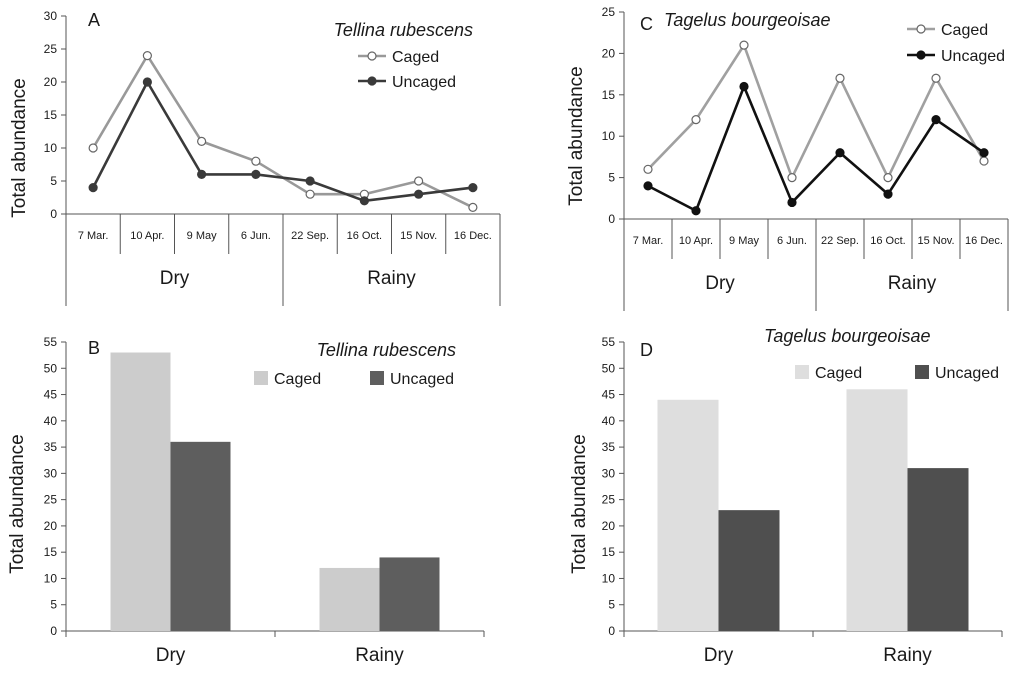 The width and height of the screenshot is (1024, 675). I want to click on panel-letter: A, so click(94, 20).